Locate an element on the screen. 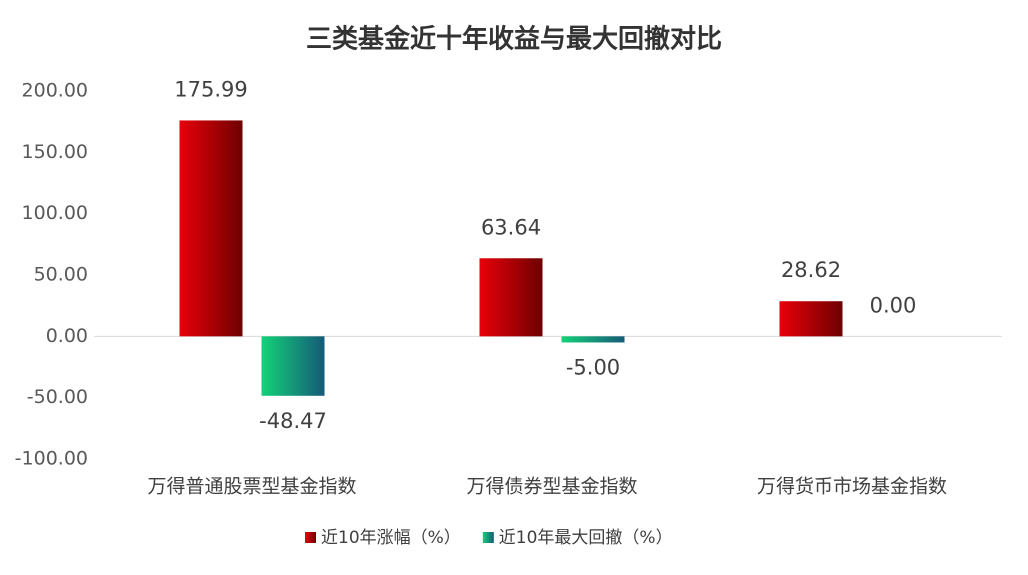 Image resolution: width=1028 pixels, height=575 pixels. y-tick-label: 100.00 is located at coordinates (55, 213).